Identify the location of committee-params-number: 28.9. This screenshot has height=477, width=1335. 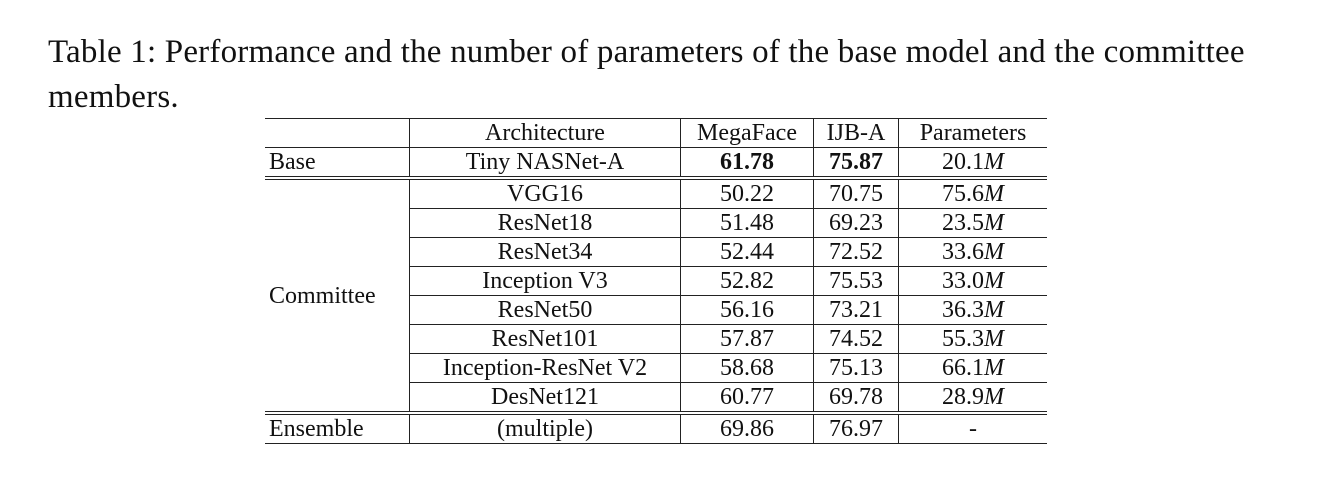
(963, 397).